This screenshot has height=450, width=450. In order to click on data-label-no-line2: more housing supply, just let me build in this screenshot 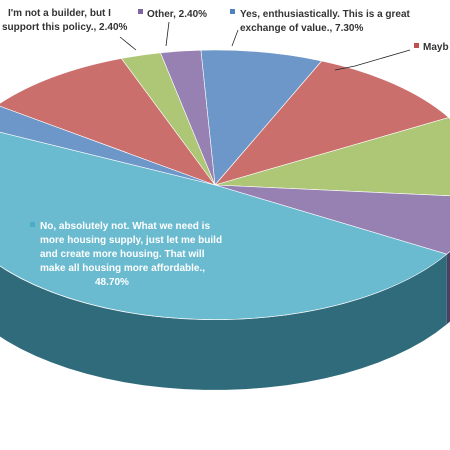, I will do `click(131, 240)`.